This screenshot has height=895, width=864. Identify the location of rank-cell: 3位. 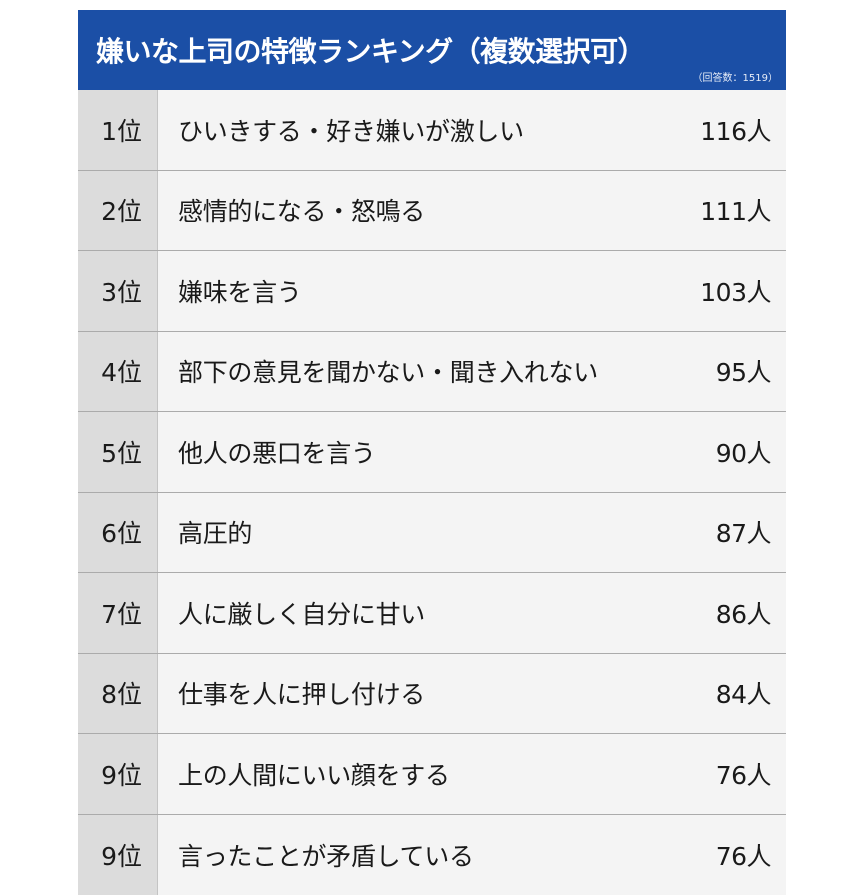
(118, 291).